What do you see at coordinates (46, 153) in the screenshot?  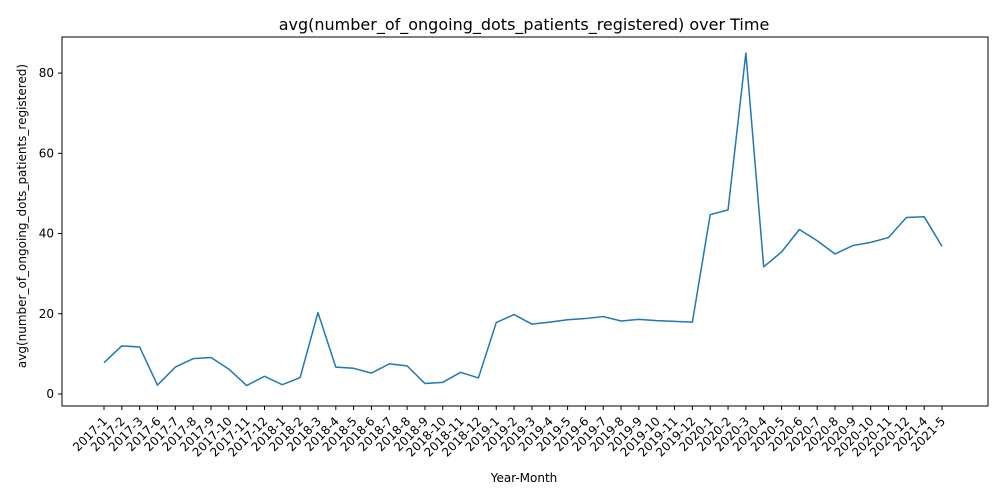 I see `y-tick-label: 60` at bounding box center [46, 153].